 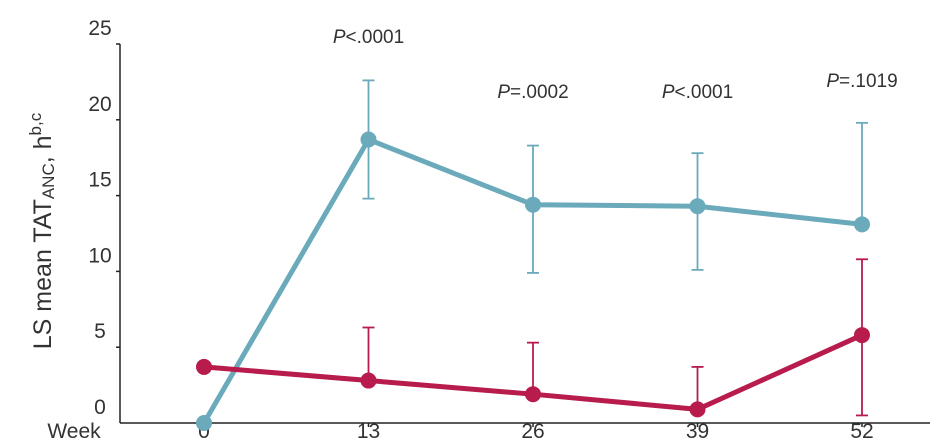 I want to click on p-value-label: P=.1019, so click(x=861, y=81).